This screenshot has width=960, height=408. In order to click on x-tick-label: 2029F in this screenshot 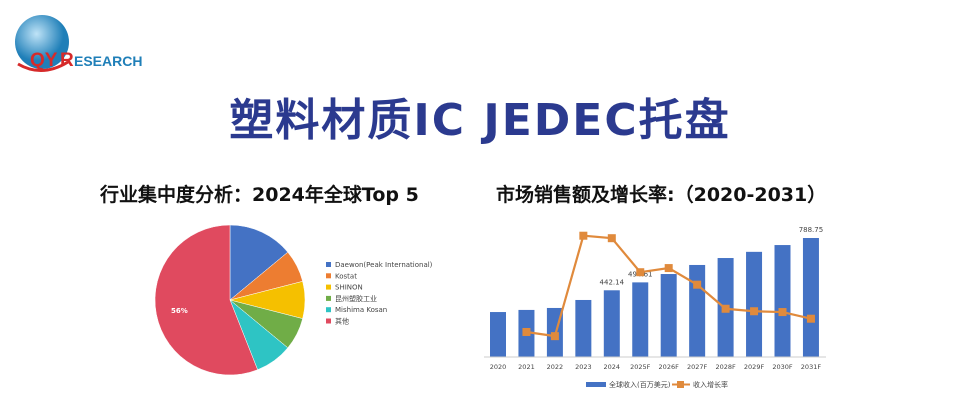, I will do `click(754, 367)`.